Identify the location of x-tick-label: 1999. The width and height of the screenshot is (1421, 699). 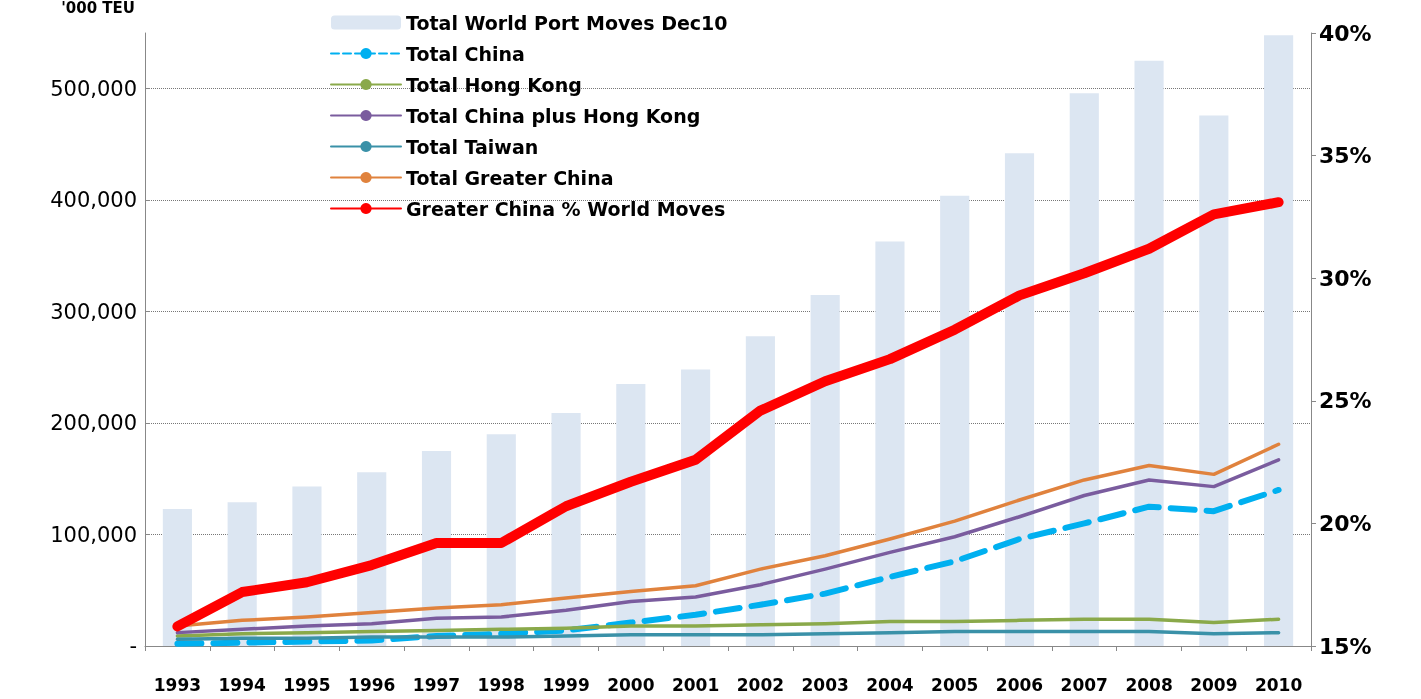
(566, 684).